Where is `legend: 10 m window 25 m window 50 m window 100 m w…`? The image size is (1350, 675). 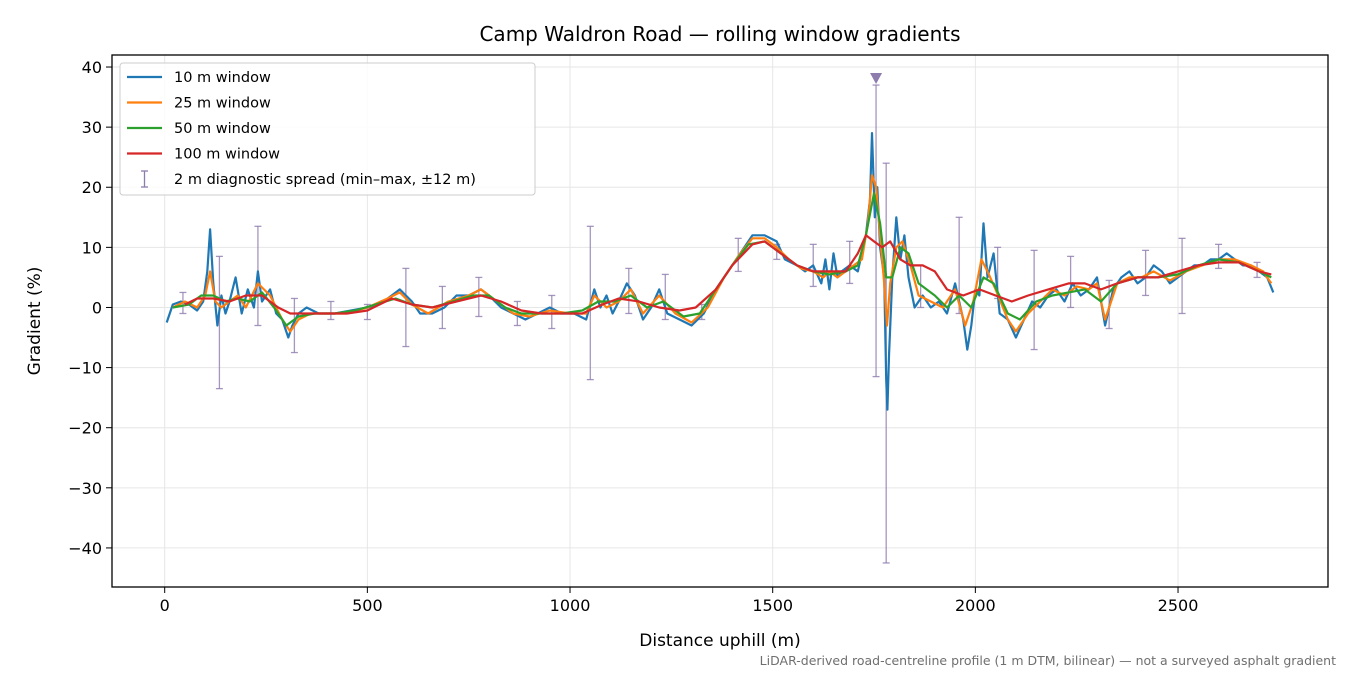
legend: 10 m window 25 m window 50 m window 100 m w… is located at coordinates (327, 129).